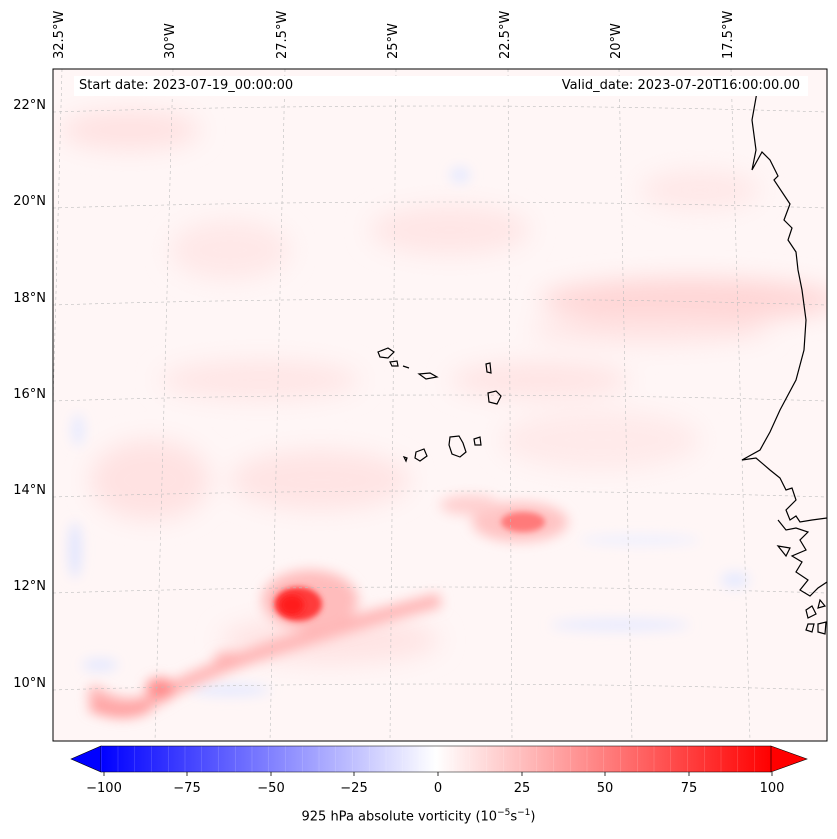 Image resolution: width=837 pixels, height=839 pixels. Describe the element at coordinates (86, 759) in the screenshot. I see `colorbar-extend-min` at that location.